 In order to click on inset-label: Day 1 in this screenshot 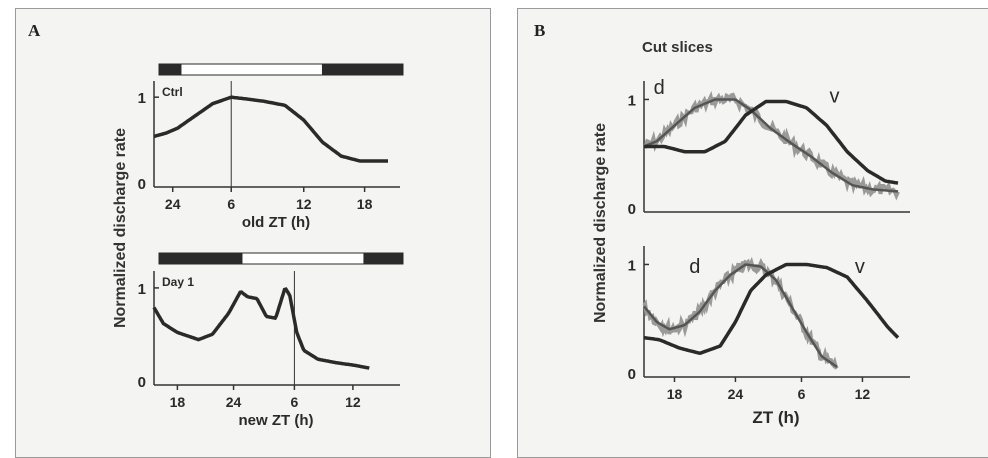, I will do `click(178, 282)`.